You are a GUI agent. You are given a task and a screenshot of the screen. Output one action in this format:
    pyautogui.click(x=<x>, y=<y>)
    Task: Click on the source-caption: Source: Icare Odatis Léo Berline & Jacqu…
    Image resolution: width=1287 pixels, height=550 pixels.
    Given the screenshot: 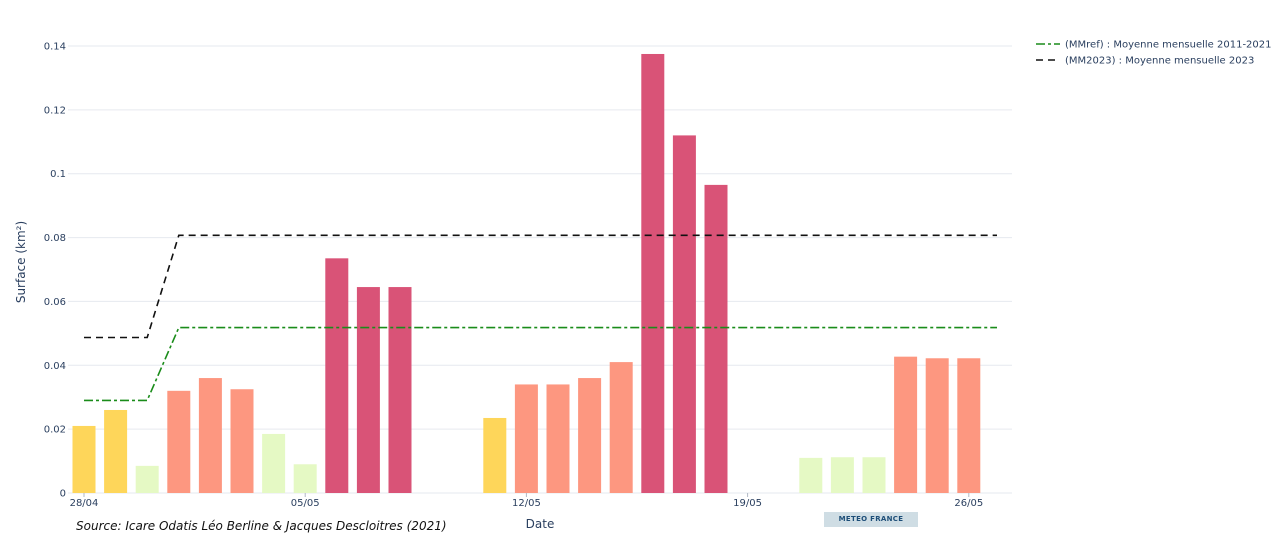 What is the action you would take?
    pyautogui.click(x=261, y=526)
    